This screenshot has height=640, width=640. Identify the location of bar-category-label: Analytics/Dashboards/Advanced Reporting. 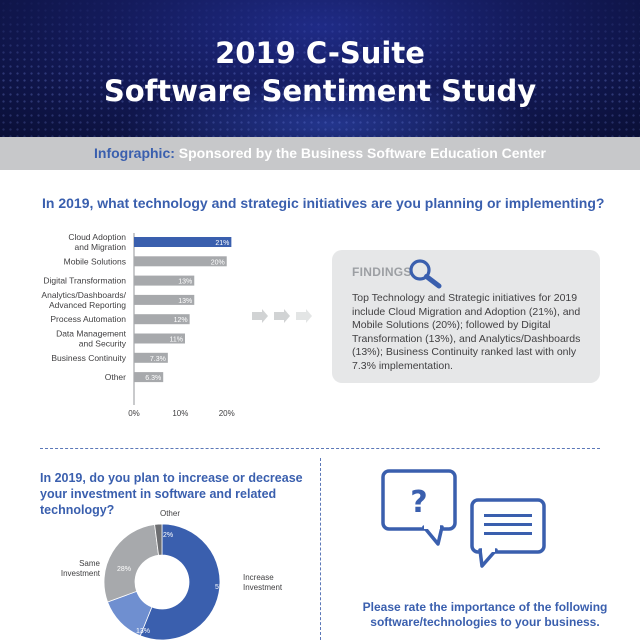
(83, 300).